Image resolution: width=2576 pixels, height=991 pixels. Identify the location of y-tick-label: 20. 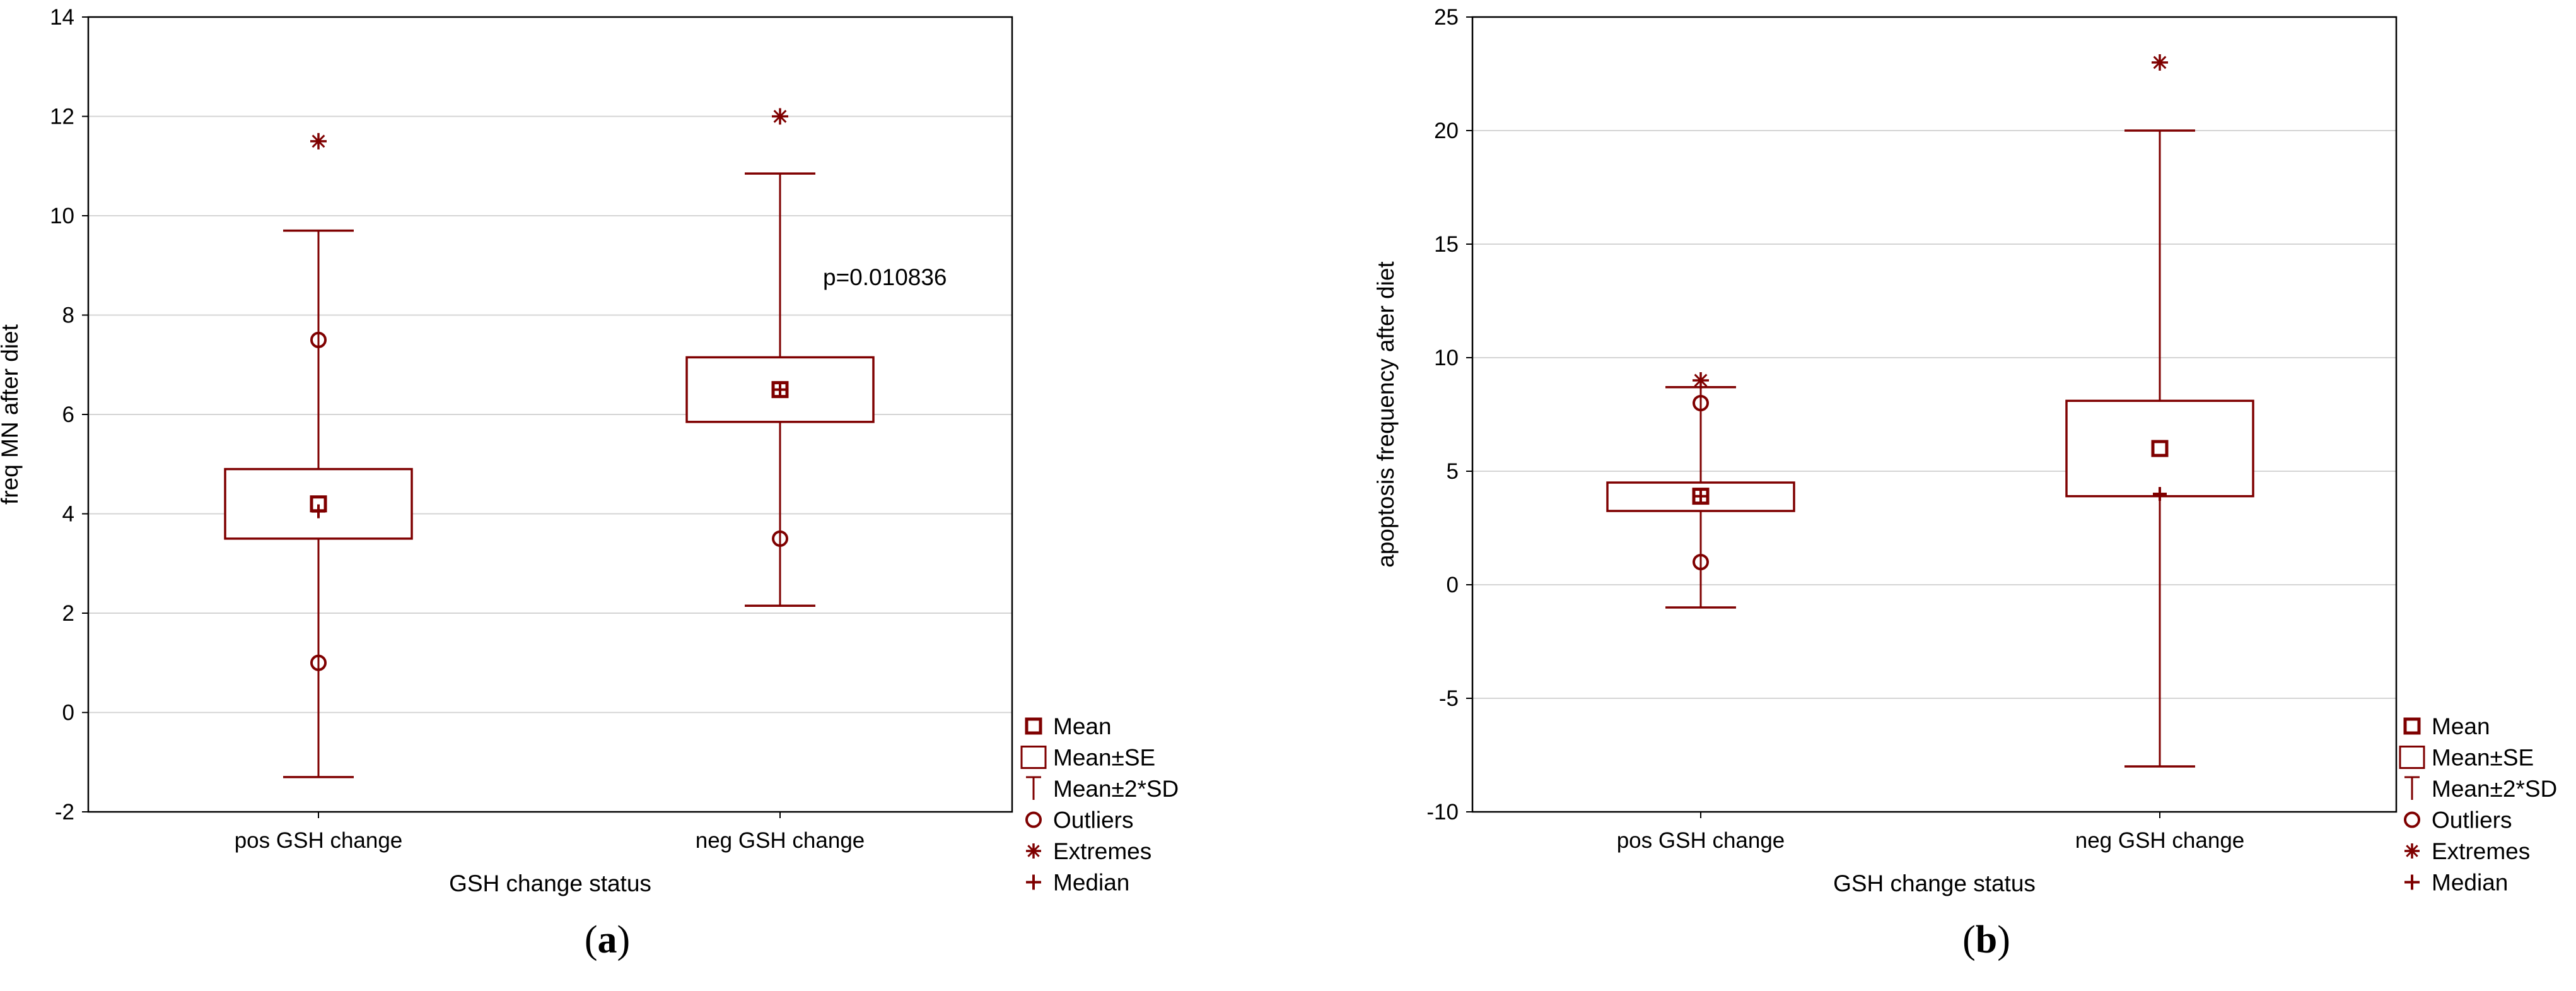
(1446, 131).